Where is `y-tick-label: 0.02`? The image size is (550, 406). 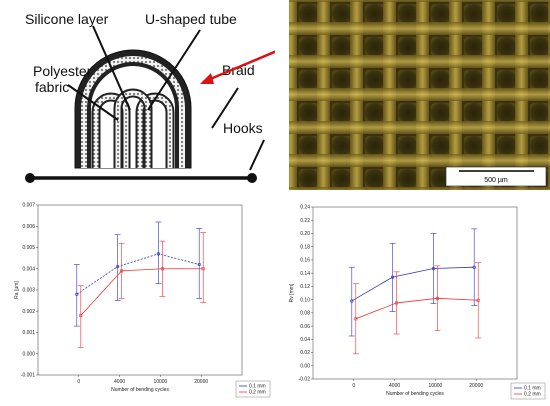 y-tick-label: 0.02 is located at coordinates (305, 353).